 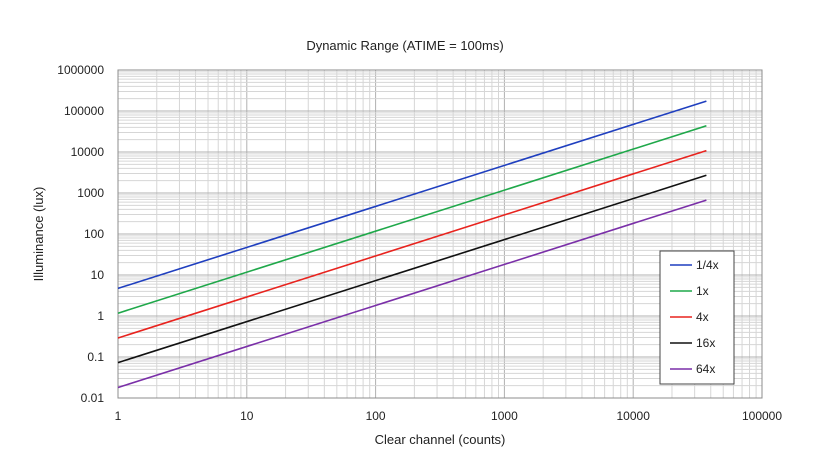 I want to click on legend: 1/4x 1x 4x 16x 64x, so click(x=697, y=317).